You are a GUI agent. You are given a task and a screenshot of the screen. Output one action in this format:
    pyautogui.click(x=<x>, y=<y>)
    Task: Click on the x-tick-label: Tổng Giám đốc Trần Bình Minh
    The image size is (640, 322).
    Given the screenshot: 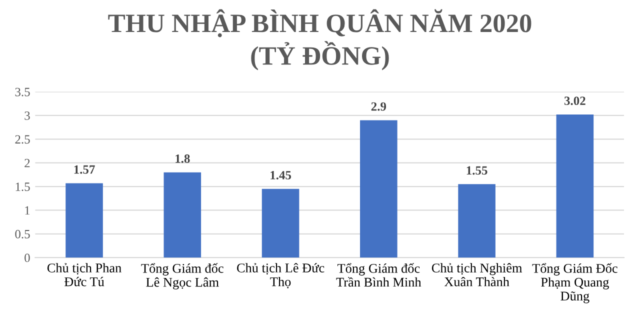 What is the action you would take?
    pyautogui.click(x=379, y=275)
    